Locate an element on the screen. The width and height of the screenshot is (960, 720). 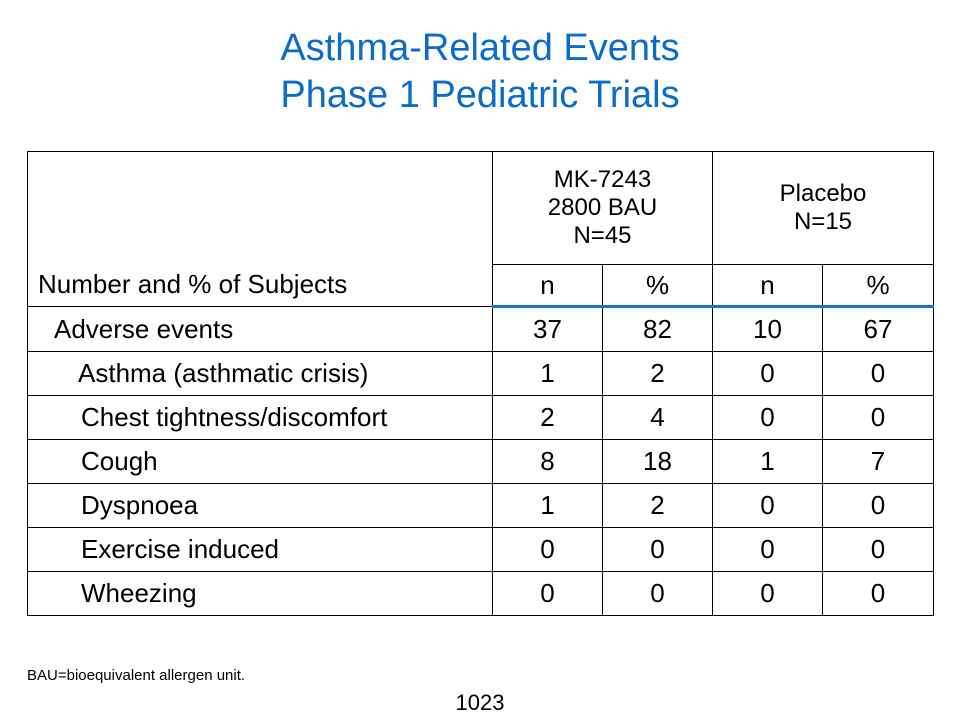
footnote: BAU=bioequivalent allergen unit. is located at coordinates (136, 675).